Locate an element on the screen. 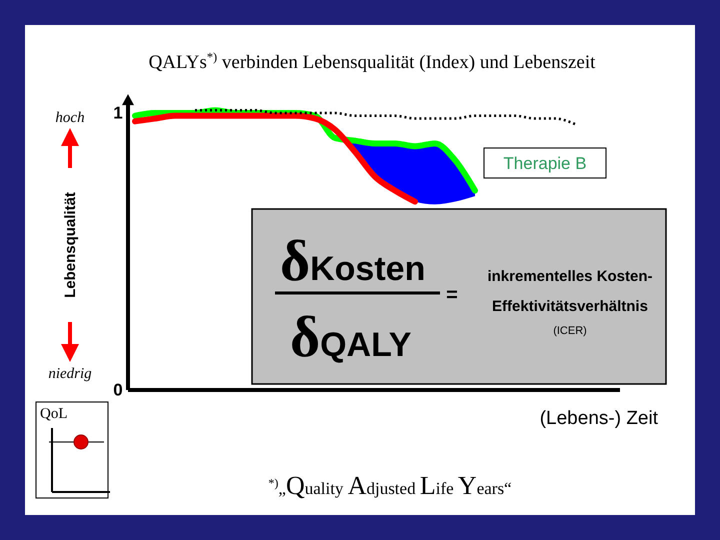 The height and width of the screenshot is (540, 720). text: niedrig is located at coordinates (70, 374).